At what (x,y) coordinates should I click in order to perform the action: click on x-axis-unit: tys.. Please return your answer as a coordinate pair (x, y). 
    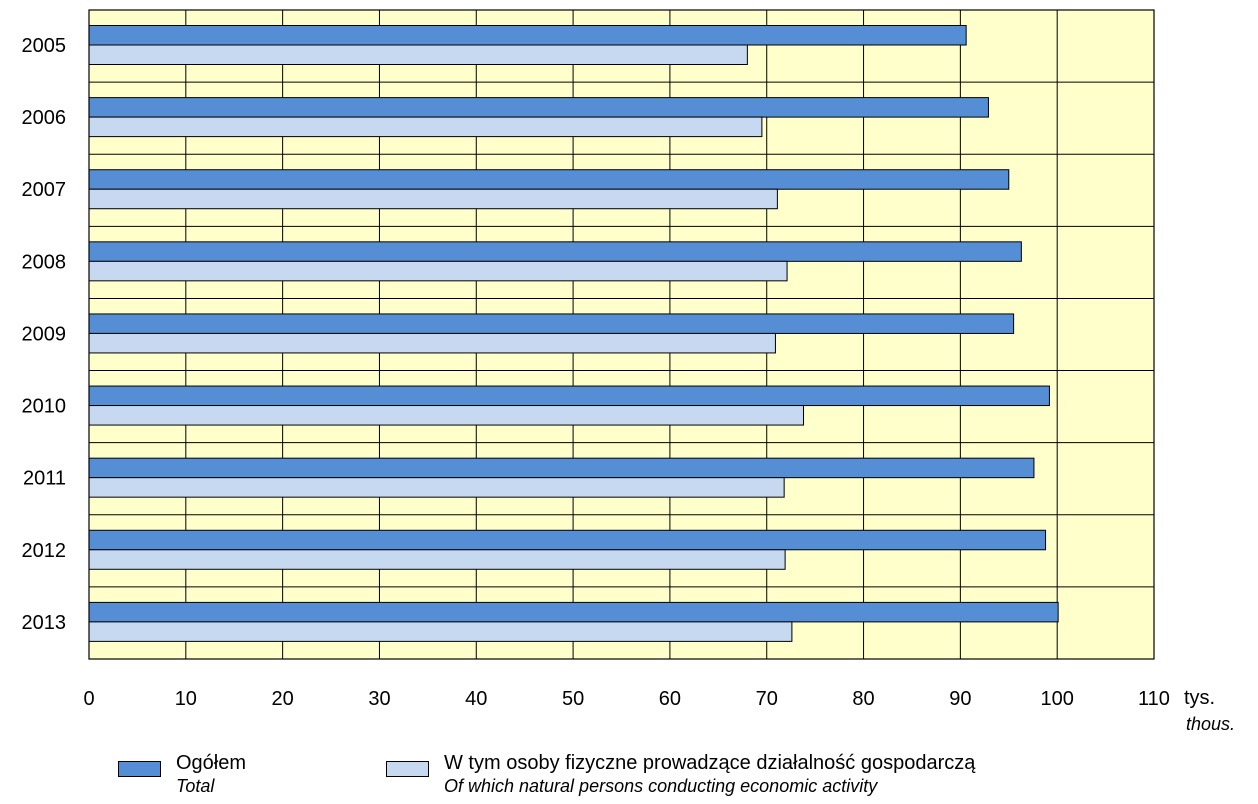
    Looking at the image, I should click on (1200, 698).